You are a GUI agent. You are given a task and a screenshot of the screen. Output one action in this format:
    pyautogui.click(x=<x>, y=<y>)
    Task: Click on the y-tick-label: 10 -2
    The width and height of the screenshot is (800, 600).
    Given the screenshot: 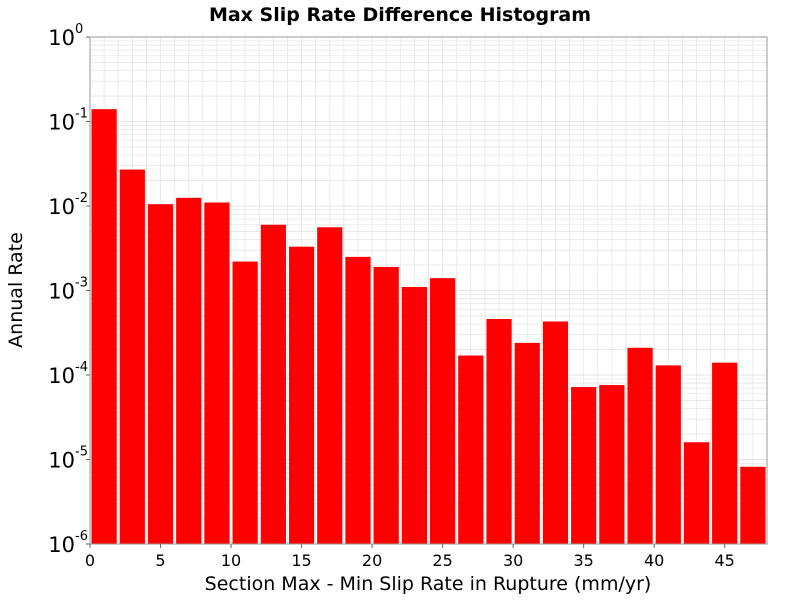 What is the action you would take?
    pyautogui.click(x=68, y=205)
    